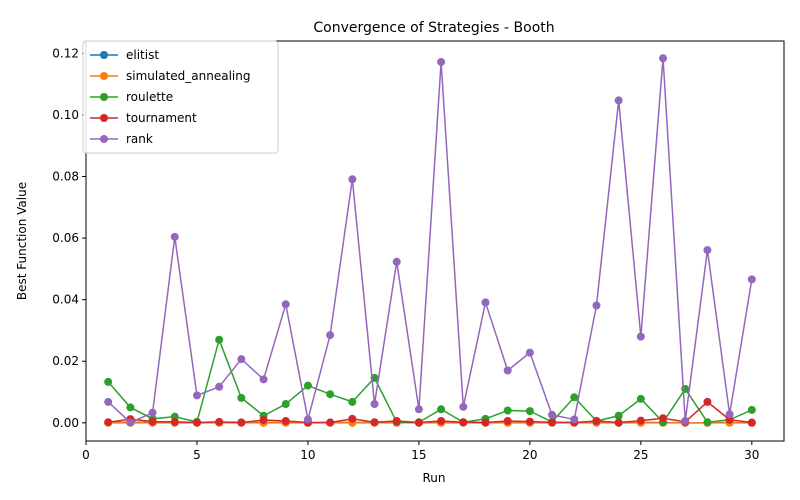 The width and height of the screenshot is (800, 500). What do you see at coordinates (433, 478) in the screenshot?
I see `x-axis-label: Run` at bounding box center [433, 478].